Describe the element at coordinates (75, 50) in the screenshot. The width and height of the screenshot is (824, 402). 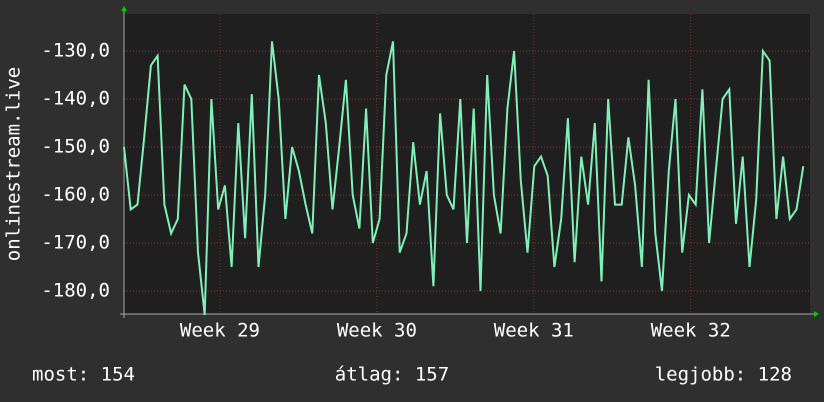
I see `y-tick-label: -130,0` at that location.